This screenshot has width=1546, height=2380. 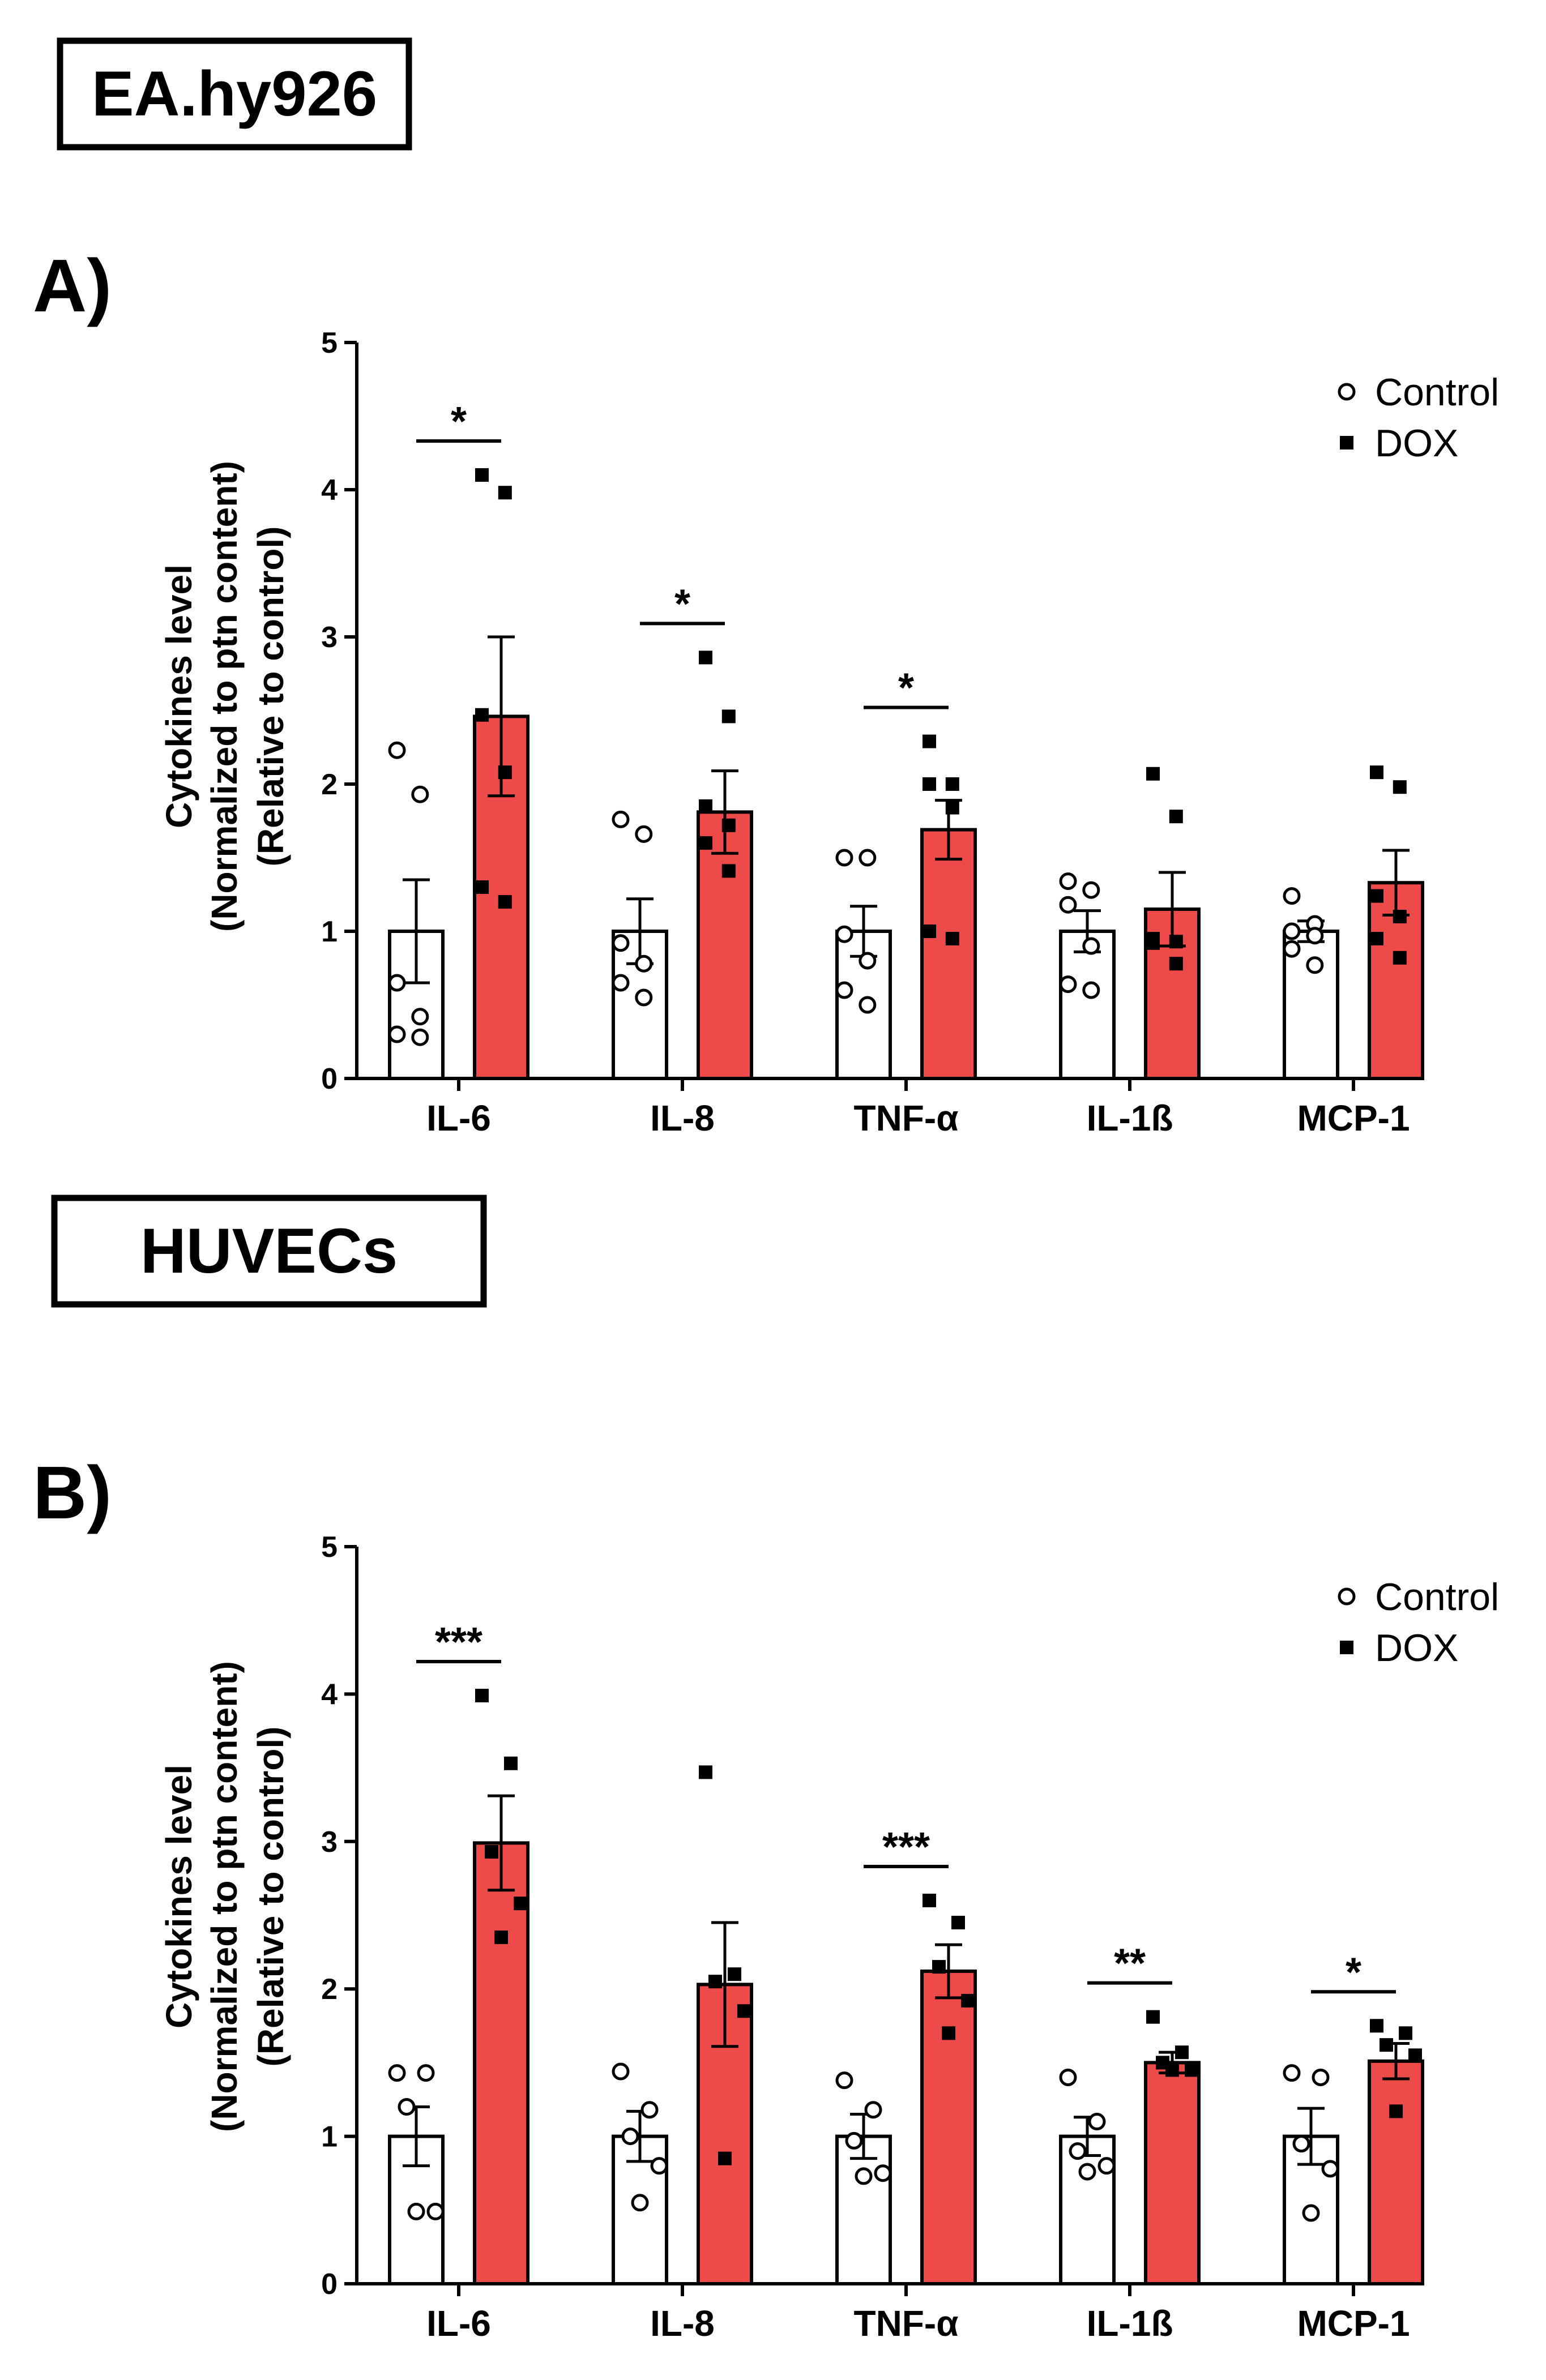 What do you see at coordinates (329, 1694) in the screenshot?
I see `y-tick-label-b-4: 4` at bounding box center [329, 1694].